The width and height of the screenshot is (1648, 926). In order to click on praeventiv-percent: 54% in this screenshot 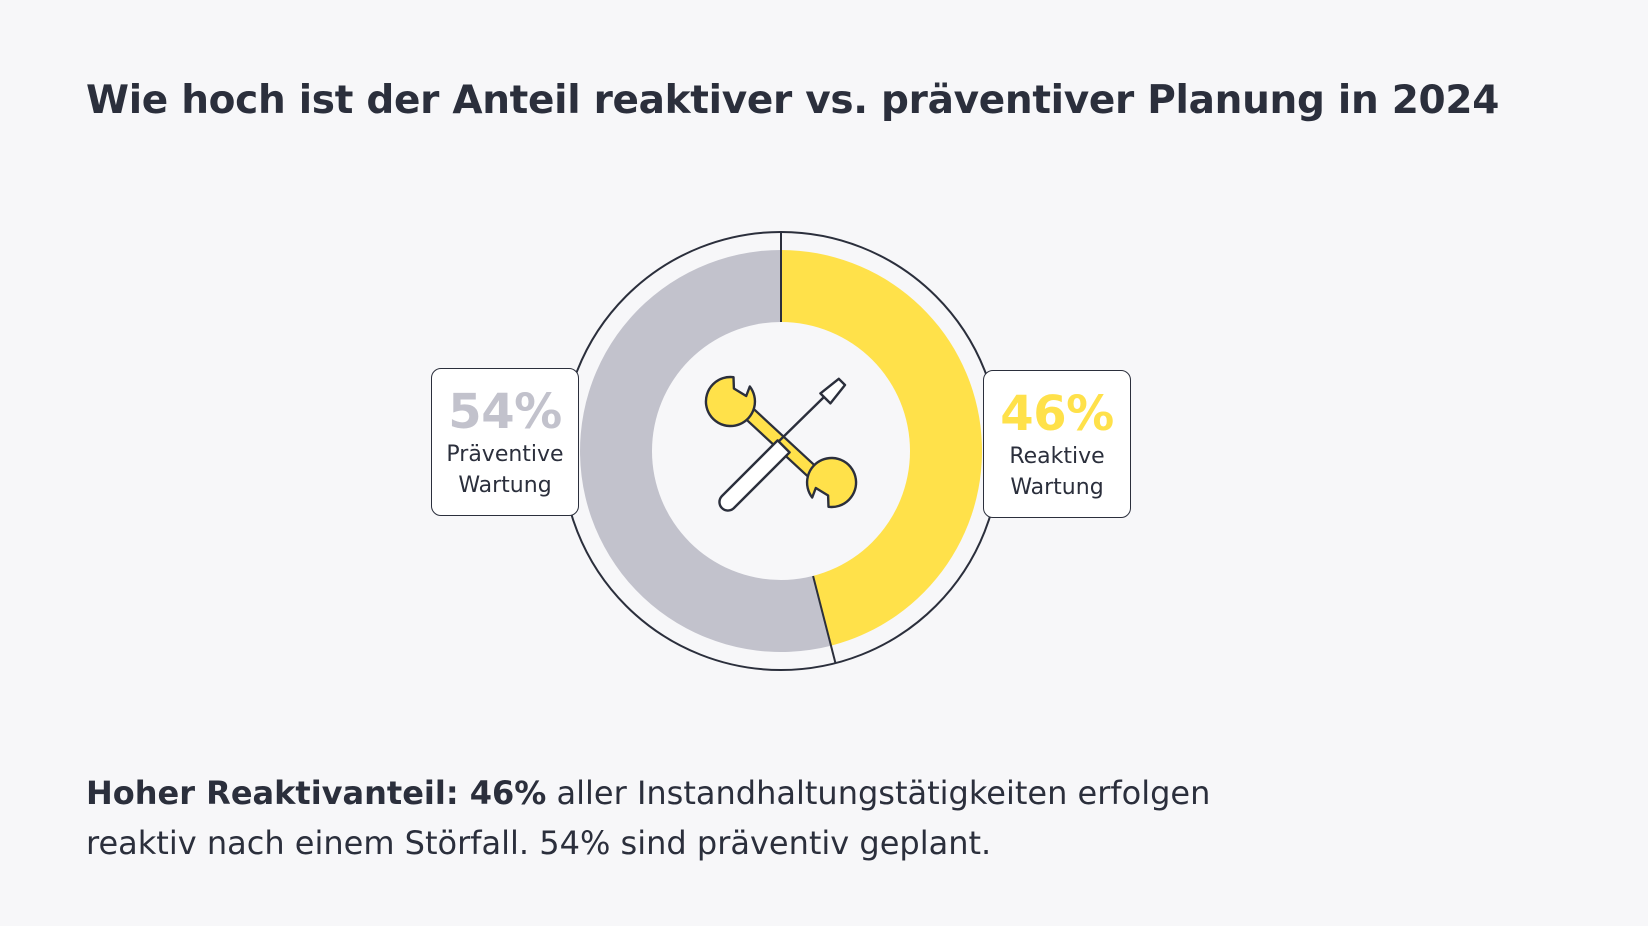, I will do `click(505, 412)`.